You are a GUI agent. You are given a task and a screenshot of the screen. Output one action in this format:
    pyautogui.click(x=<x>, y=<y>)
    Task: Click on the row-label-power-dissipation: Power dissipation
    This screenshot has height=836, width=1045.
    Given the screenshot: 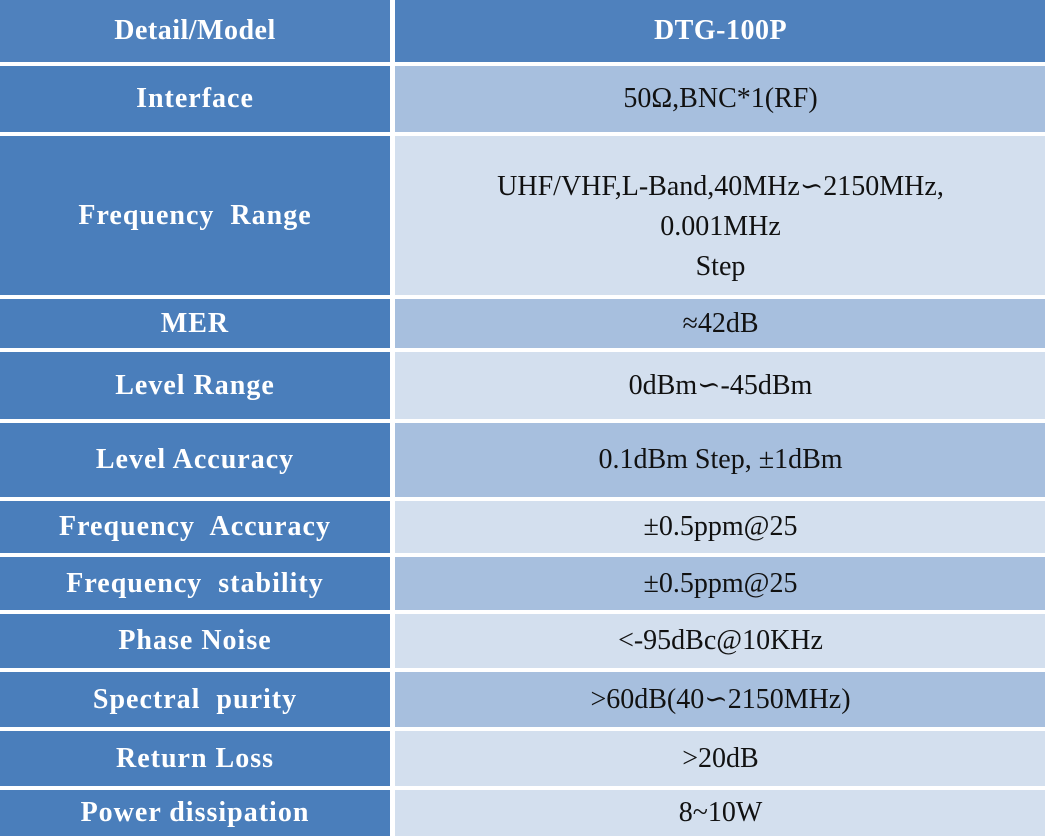 What is the action you would take?
    pyautogui.click(x=195, y=813)
    